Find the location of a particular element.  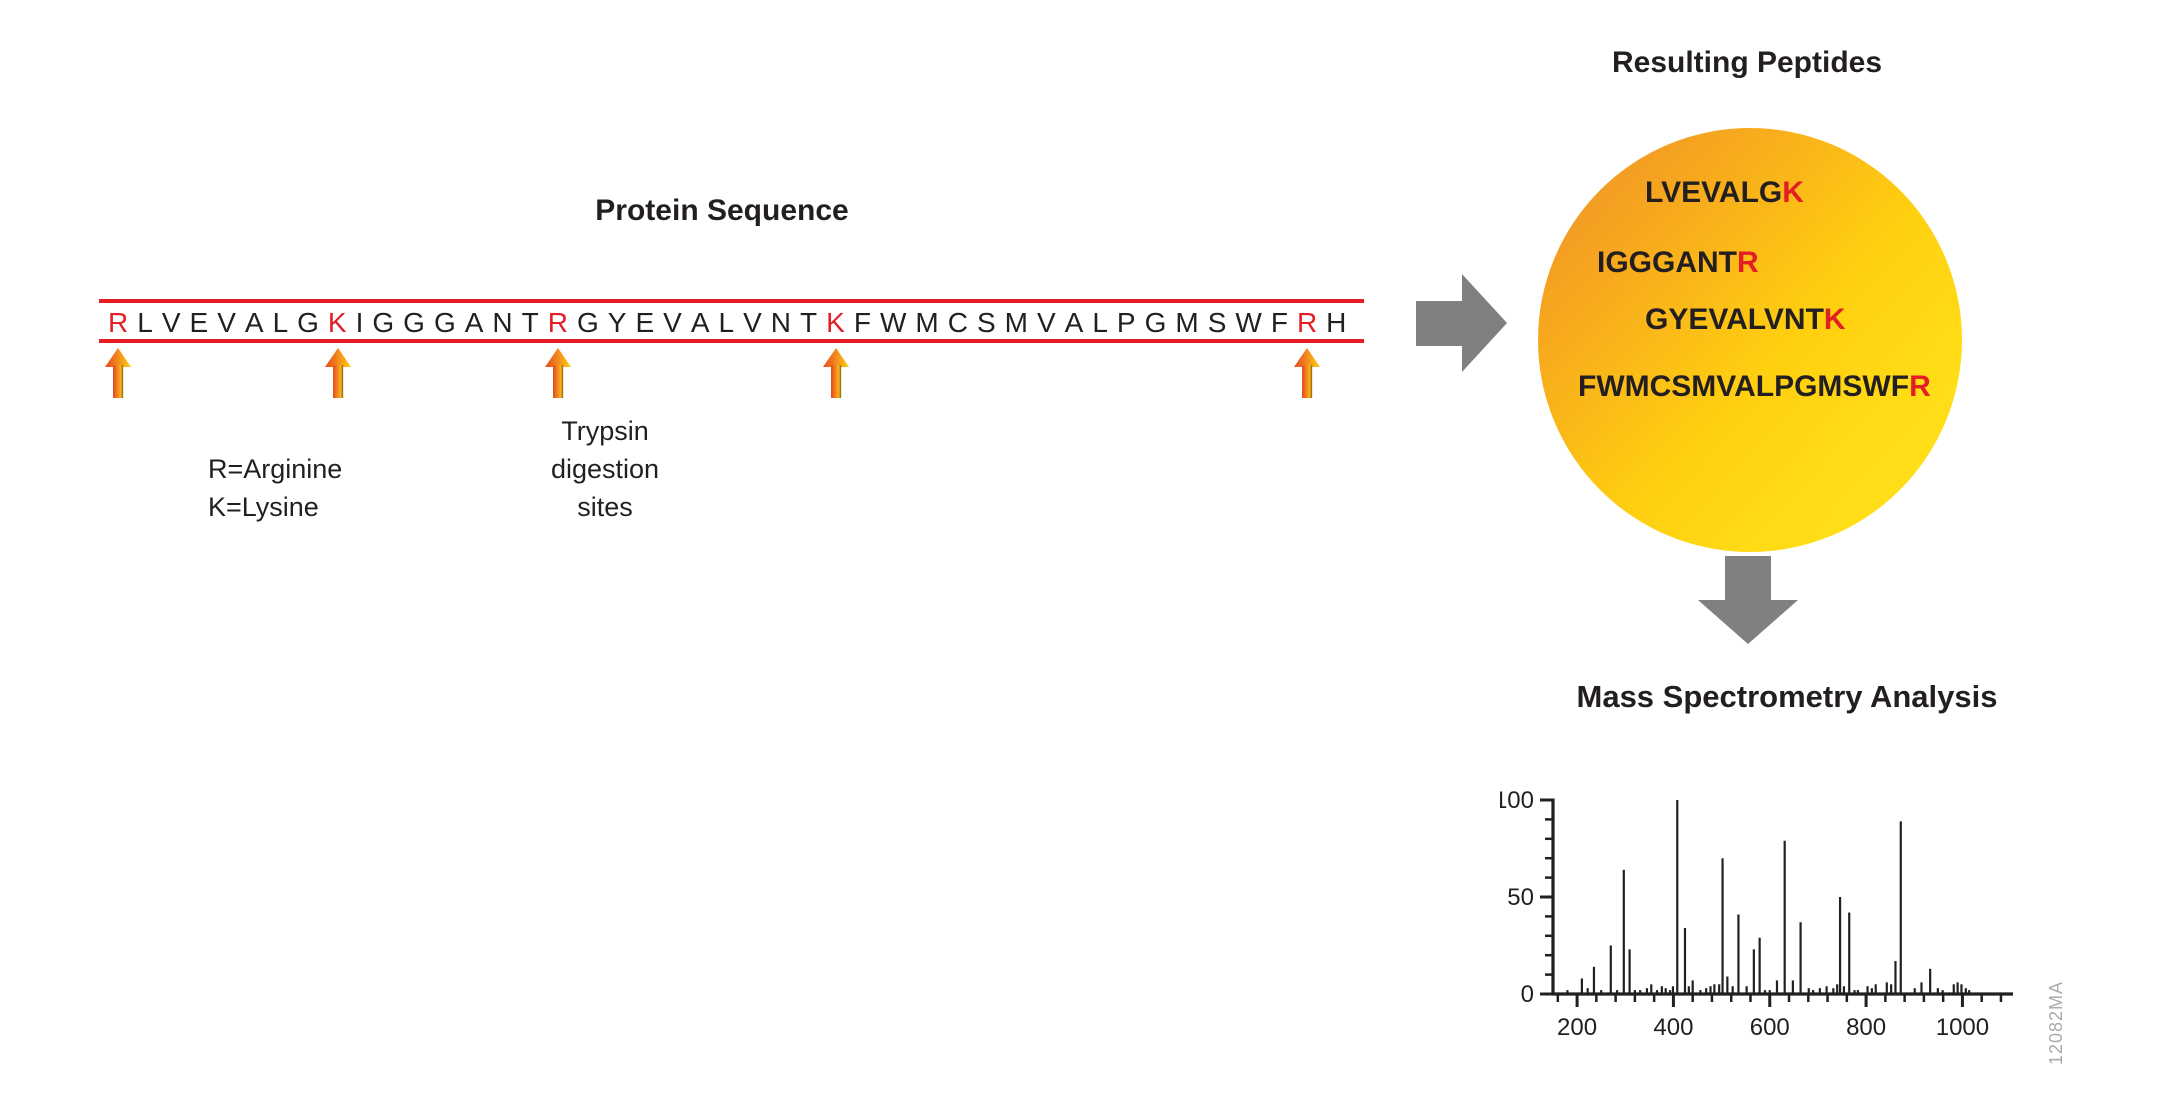

y-tick-label: 50 is located at coordinates (1520, 897).